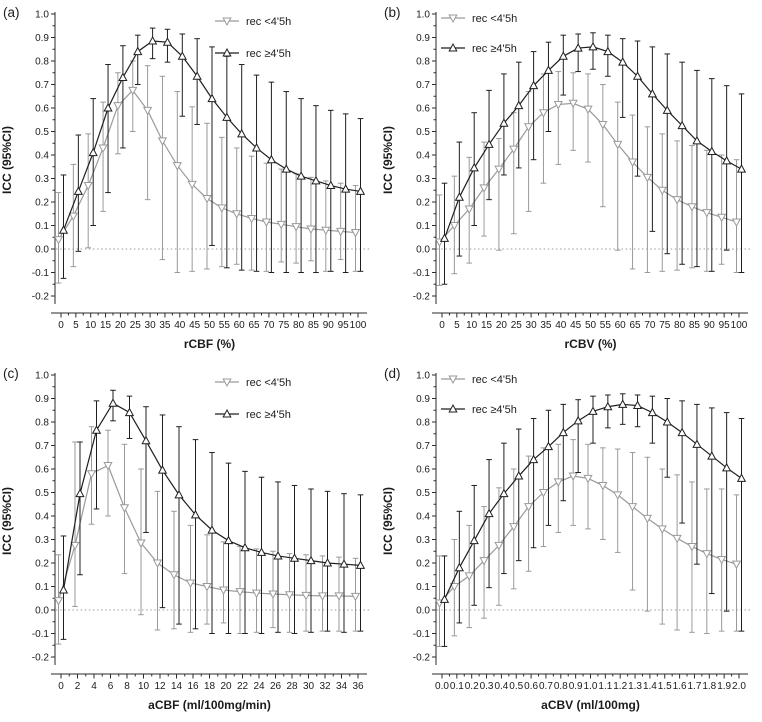  I want to click on x-axis-title: aCBF (ml/100mg/min), so click(209, 705).